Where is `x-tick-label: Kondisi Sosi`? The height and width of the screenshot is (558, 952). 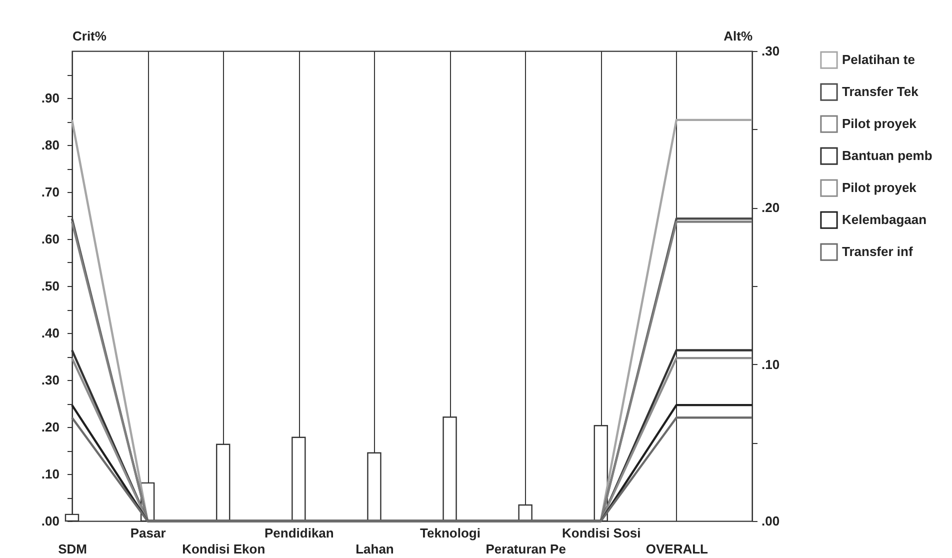
x-tick-label: Kondisi Sosi is located at coordinates (601, 533).